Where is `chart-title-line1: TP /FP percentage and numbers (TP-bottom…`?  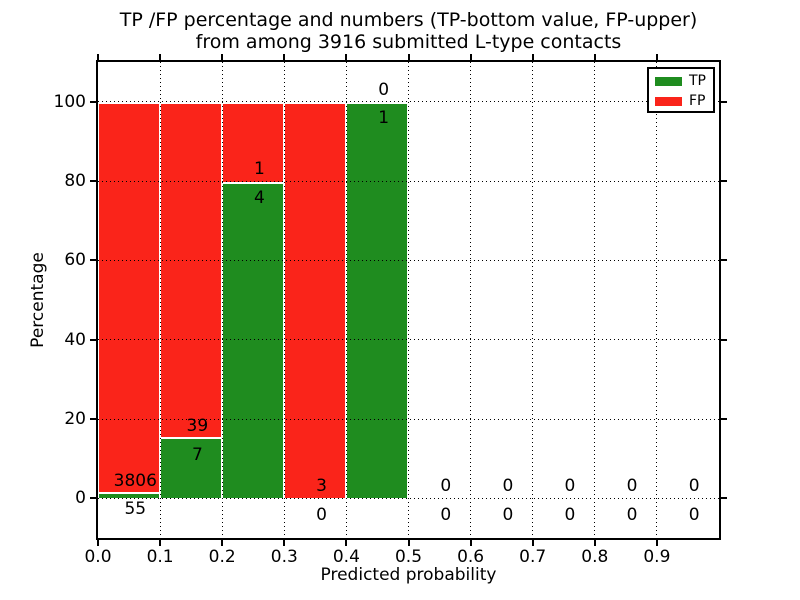 chart-title-line1: TP /FP percentage and numbers (TP-bottom… is located at coordinates (408, 20).